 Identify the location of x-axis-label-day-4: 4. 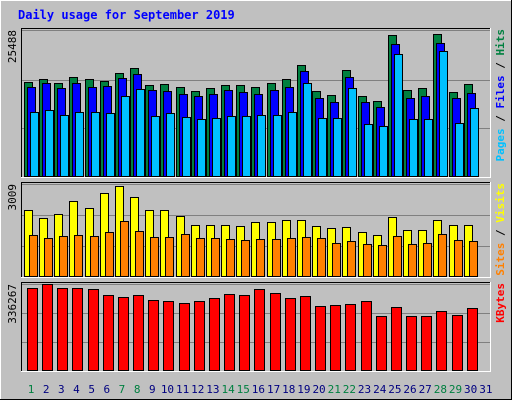
(76, 389).